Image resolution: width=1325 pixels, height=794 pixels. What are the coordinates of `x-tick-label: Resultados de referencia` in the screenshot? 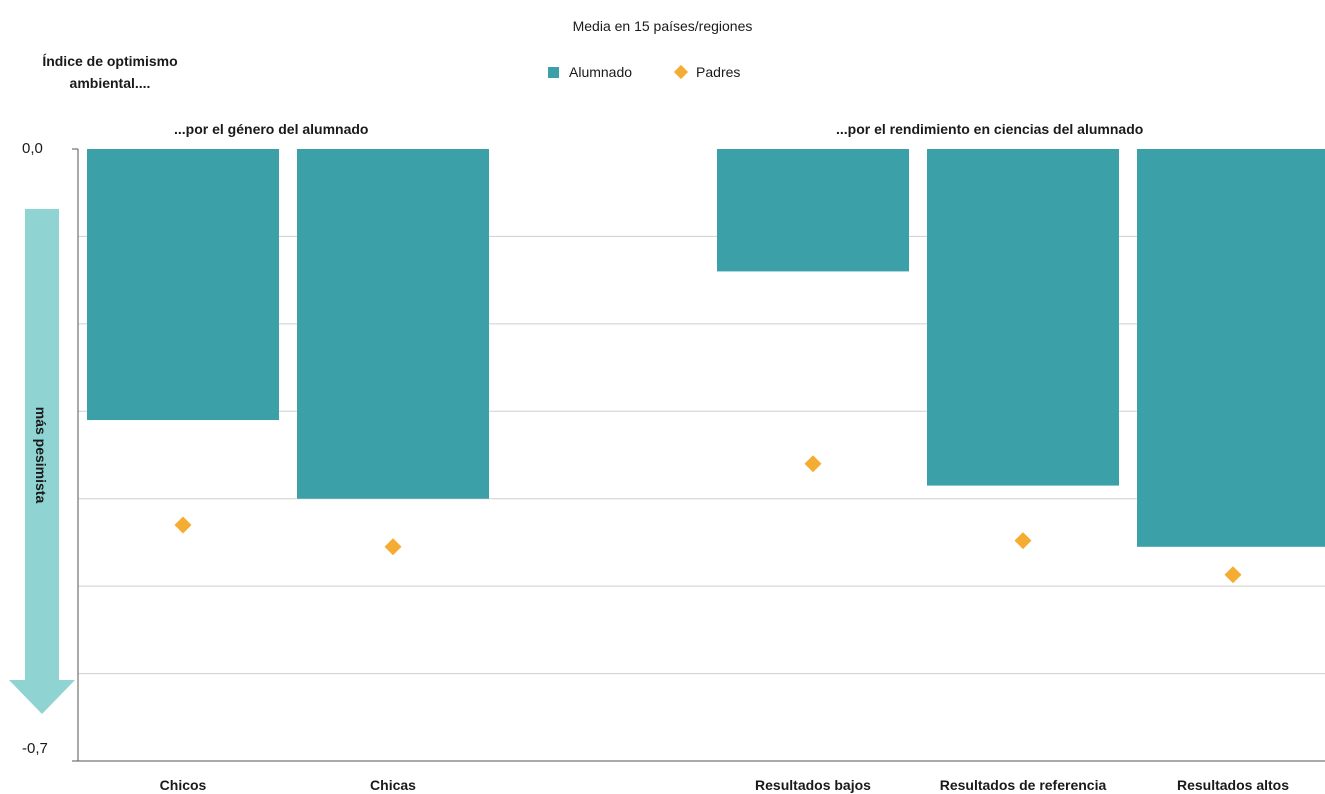 It's located at (1023, 785).